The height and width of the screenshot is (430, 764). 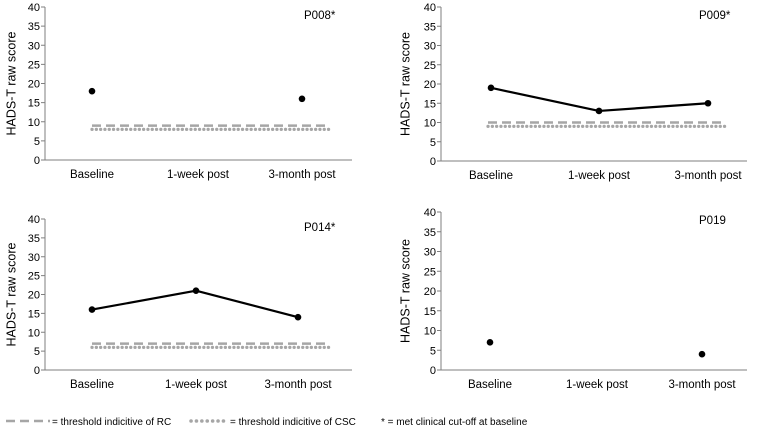 I want to click on legend-rc-label: = threshold indicitive of RC, so click(x=111, y=421).